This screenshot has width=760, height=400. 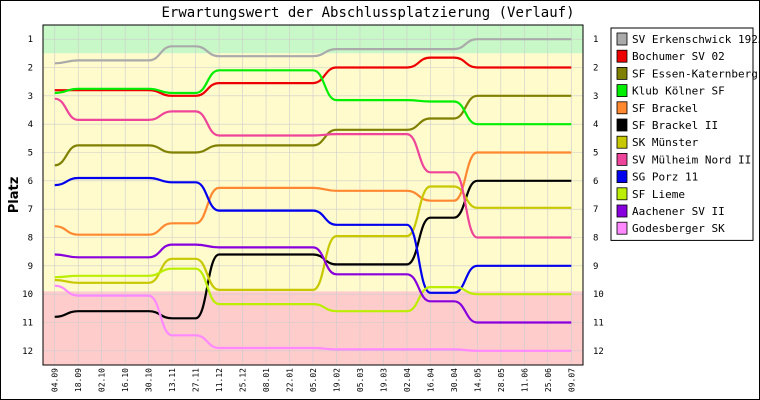 What do you see at coordinates (595, 182) in the screenshot?
I see `y-tick-label-right: 6` at bounding box center [595, 182].